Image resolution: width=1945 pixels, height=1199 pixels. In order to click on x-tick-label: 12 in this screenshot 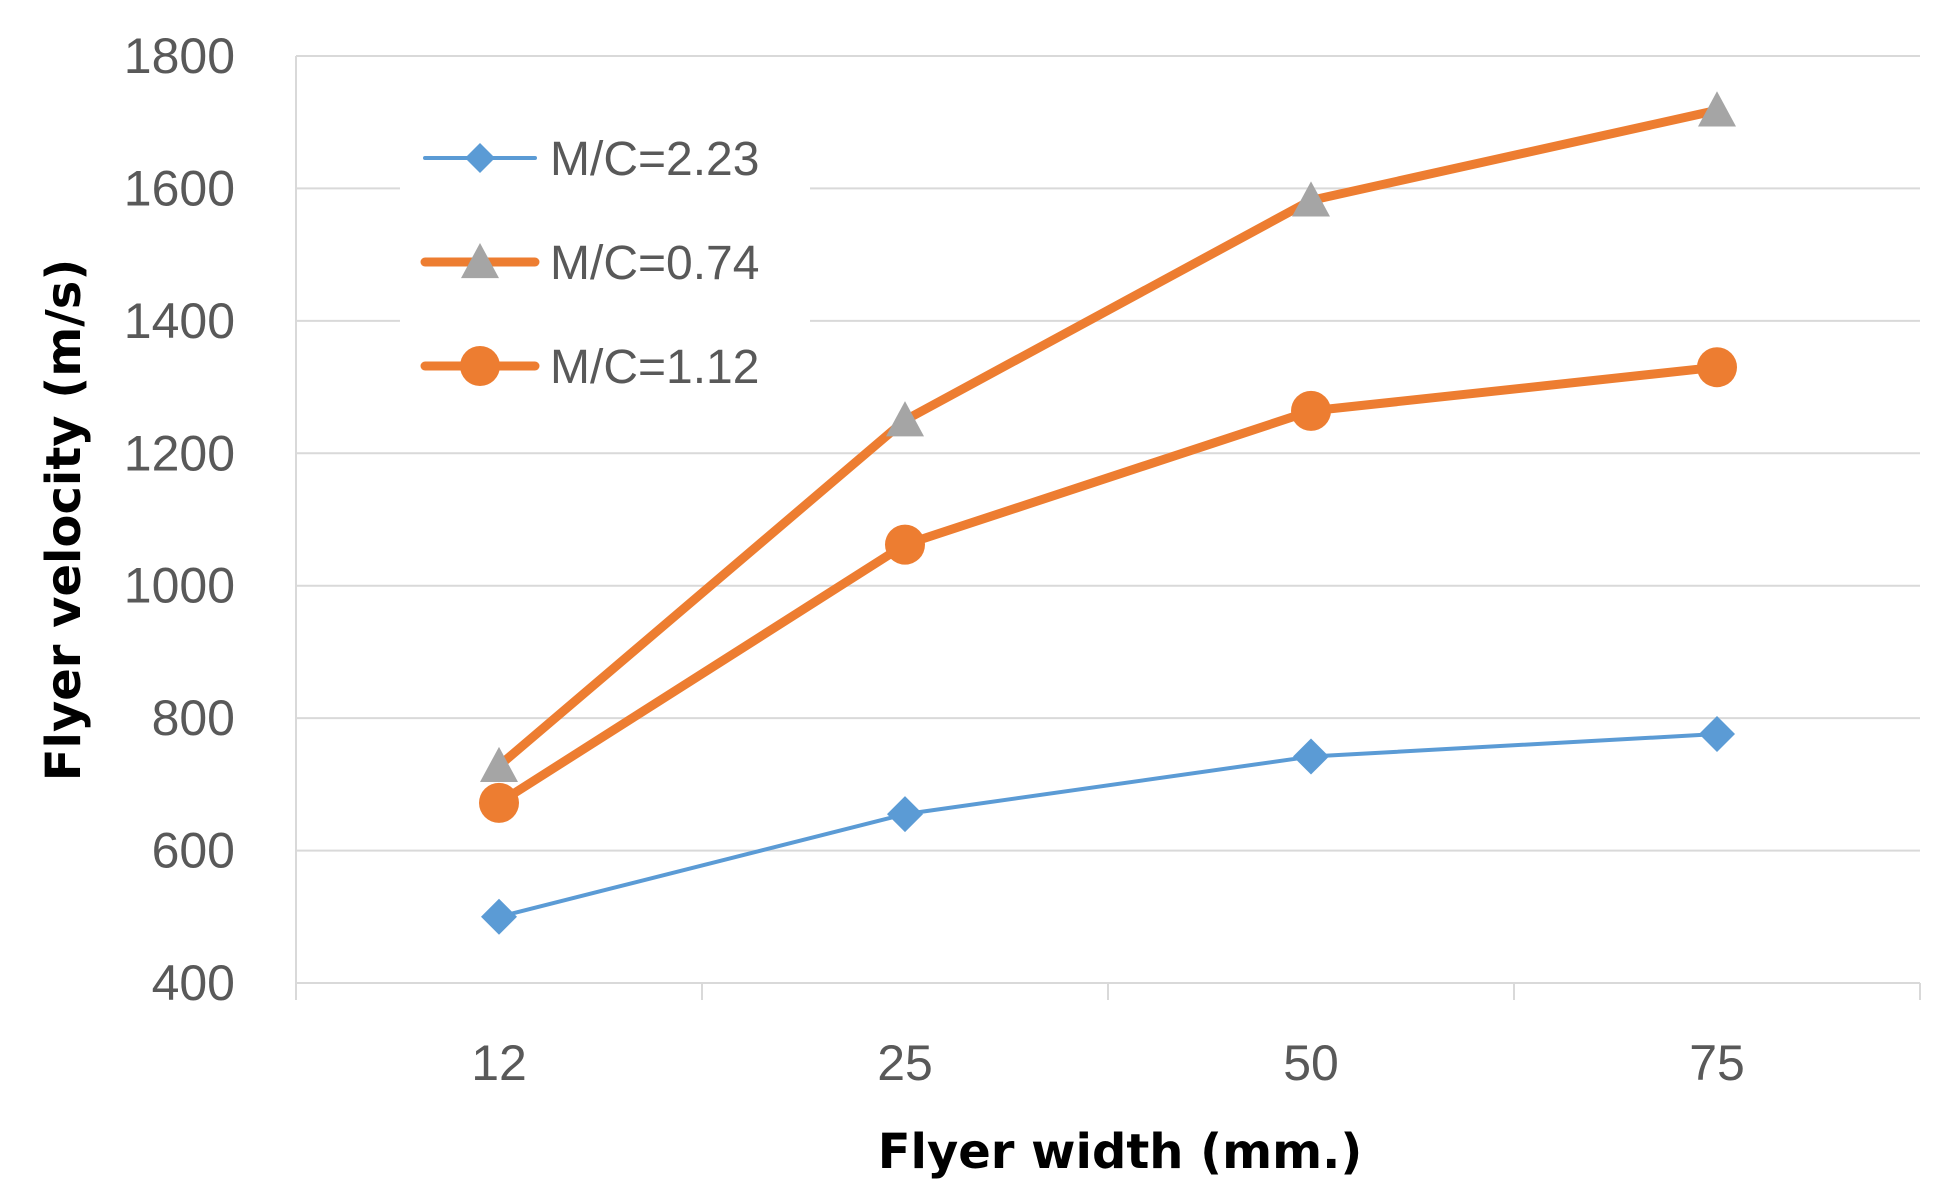, I will do `click(499, 1063)`.